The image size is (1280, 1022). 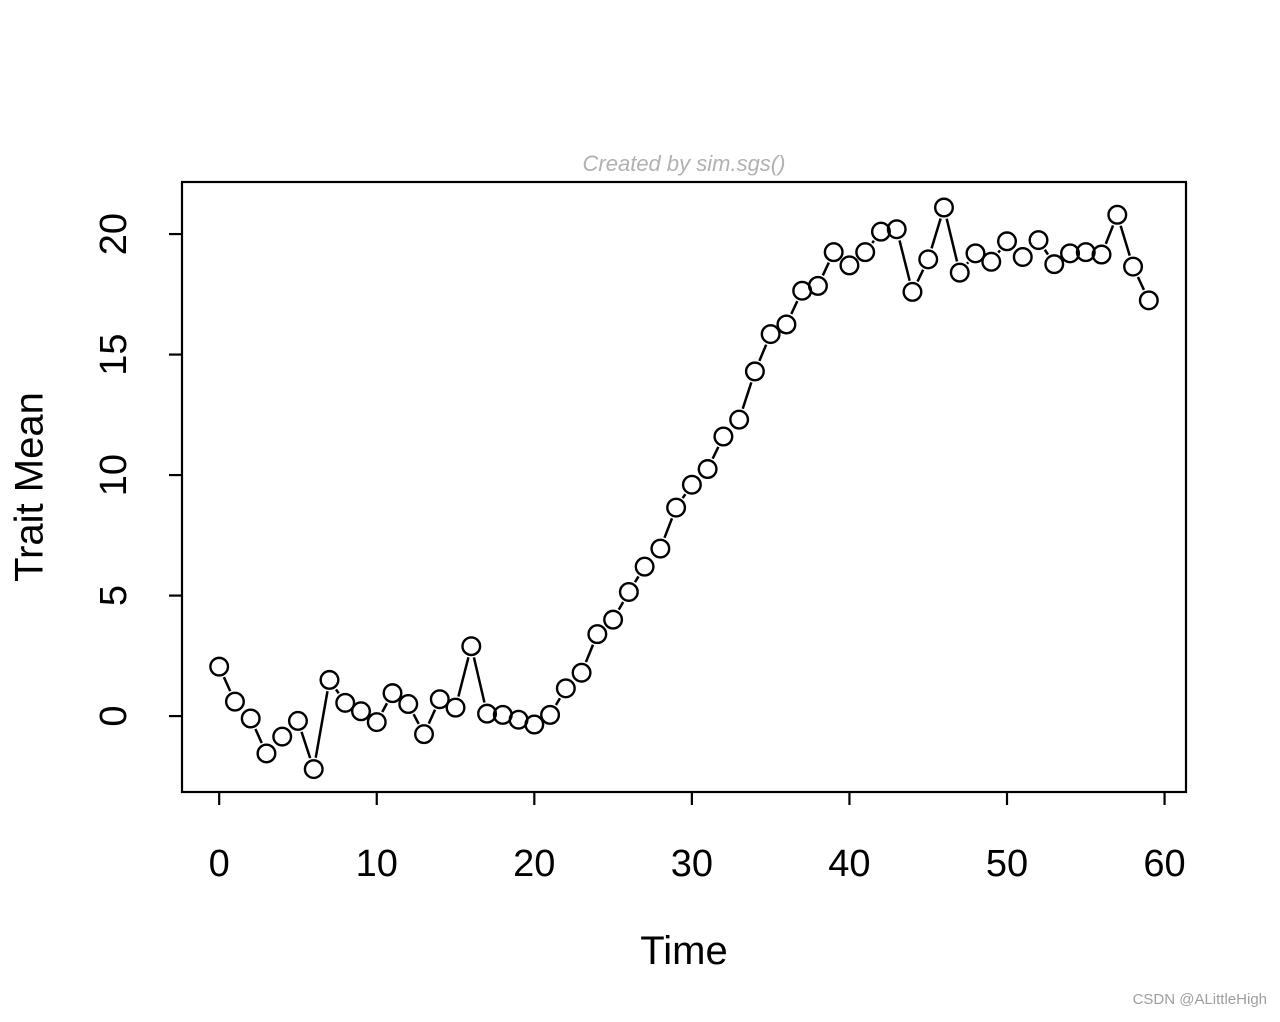 What do you see at coordinates (1199, 999) in the screenshot?
I see `watermark: CSDN @ALittleHigh` at bounding box center [1199, 999].